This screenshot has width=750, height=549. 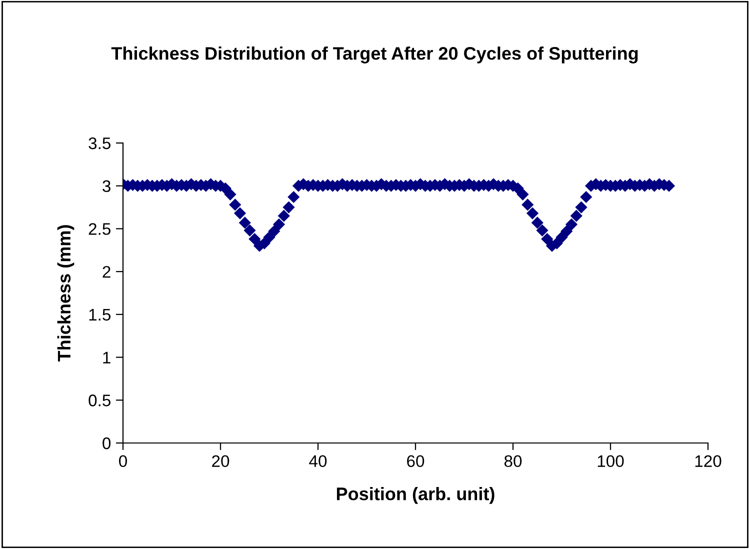 I want to click on y-tick-label: 2.5, so click(x=99, y=229).